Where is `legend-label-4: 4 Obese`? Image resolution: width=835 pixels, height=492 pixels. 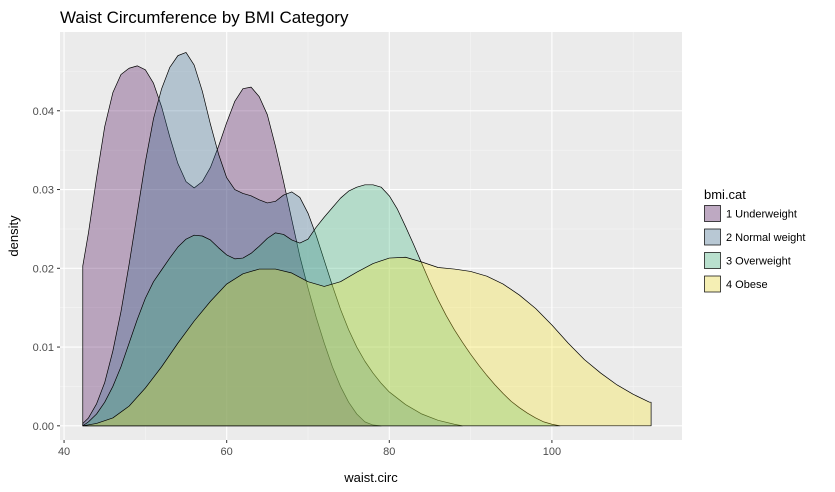 legend-label-4: 4 Obese is located at coordinates (747, 285).